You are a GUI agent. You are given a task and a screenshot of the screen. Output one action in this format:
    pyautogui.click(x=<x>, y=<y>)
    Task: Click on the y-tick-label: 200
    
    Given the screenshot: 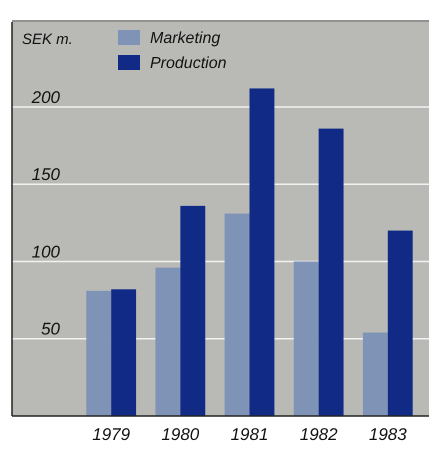 What is the action you would take?
    pyautogui.click(x=45, y=97)
    